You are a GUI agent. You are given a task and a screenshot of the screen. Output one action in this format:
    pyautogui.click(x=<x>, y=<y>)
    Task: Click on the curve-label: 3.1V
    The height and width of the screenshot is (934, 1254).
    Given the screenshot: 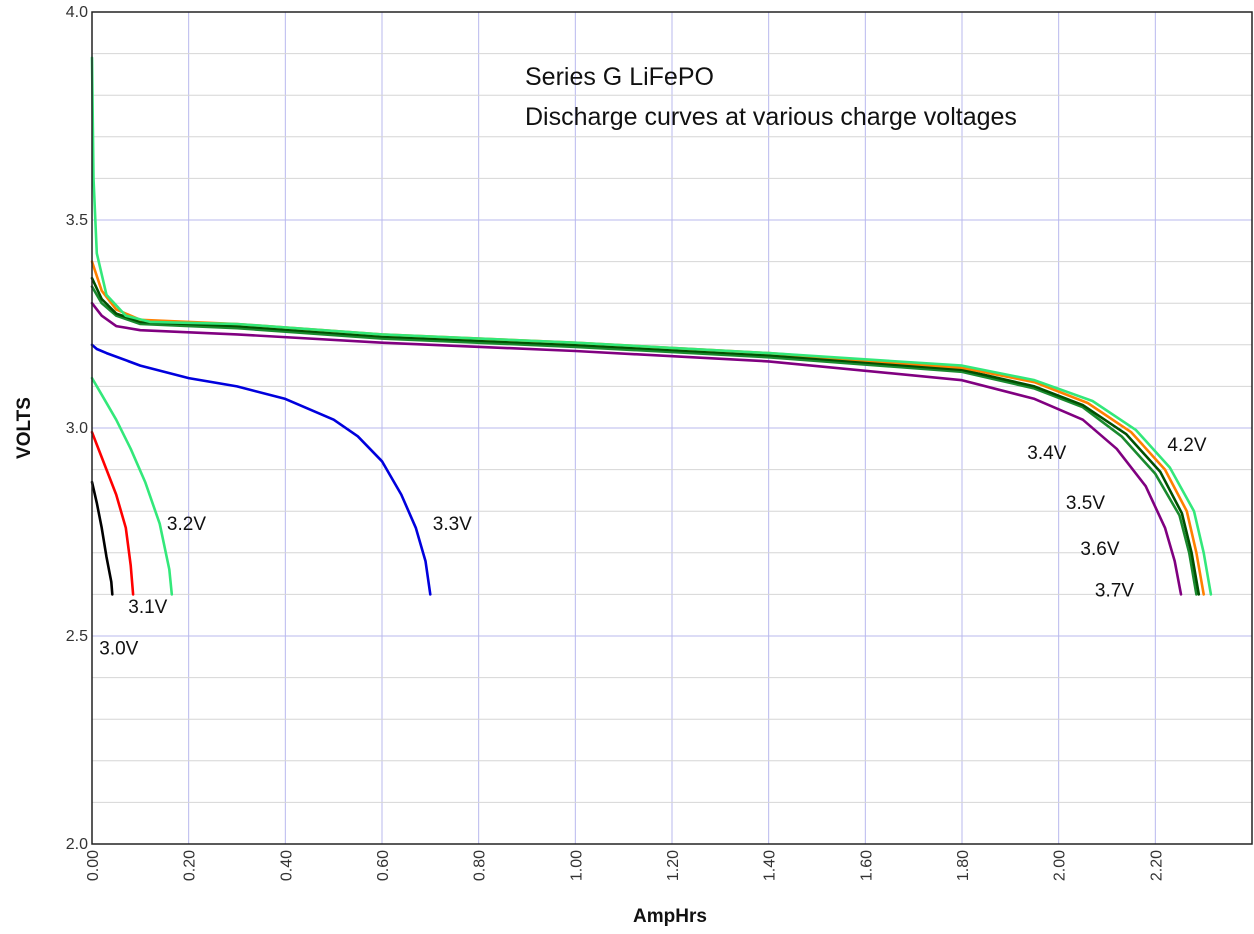 What is the action you would take?
    pyautogui.click(x=147, y=607)
    